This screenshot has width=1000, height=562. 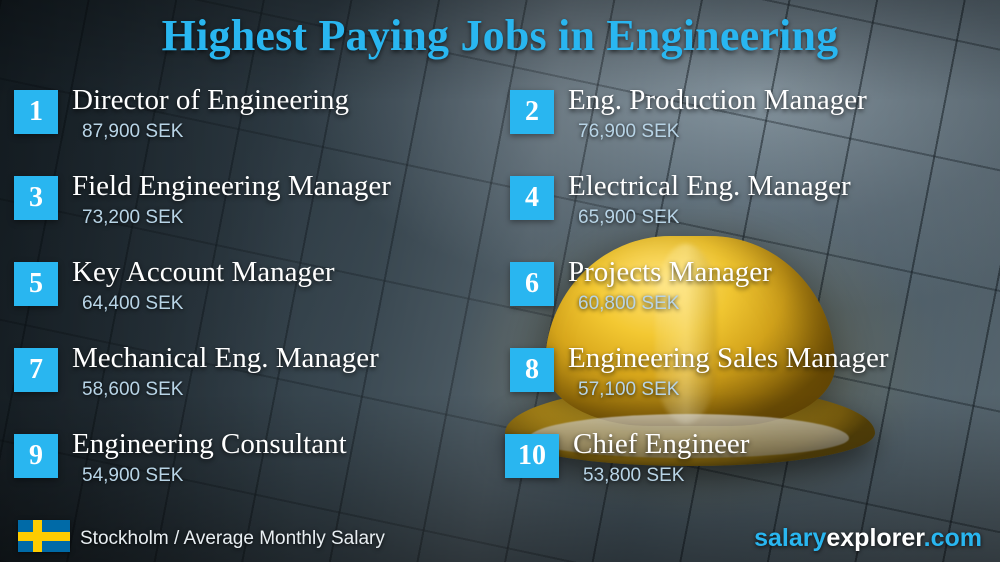 What do you see at coordinates (37, 536) in the screenshot?
I see `flag-cross-vertical` at bounding box center [37, 536].